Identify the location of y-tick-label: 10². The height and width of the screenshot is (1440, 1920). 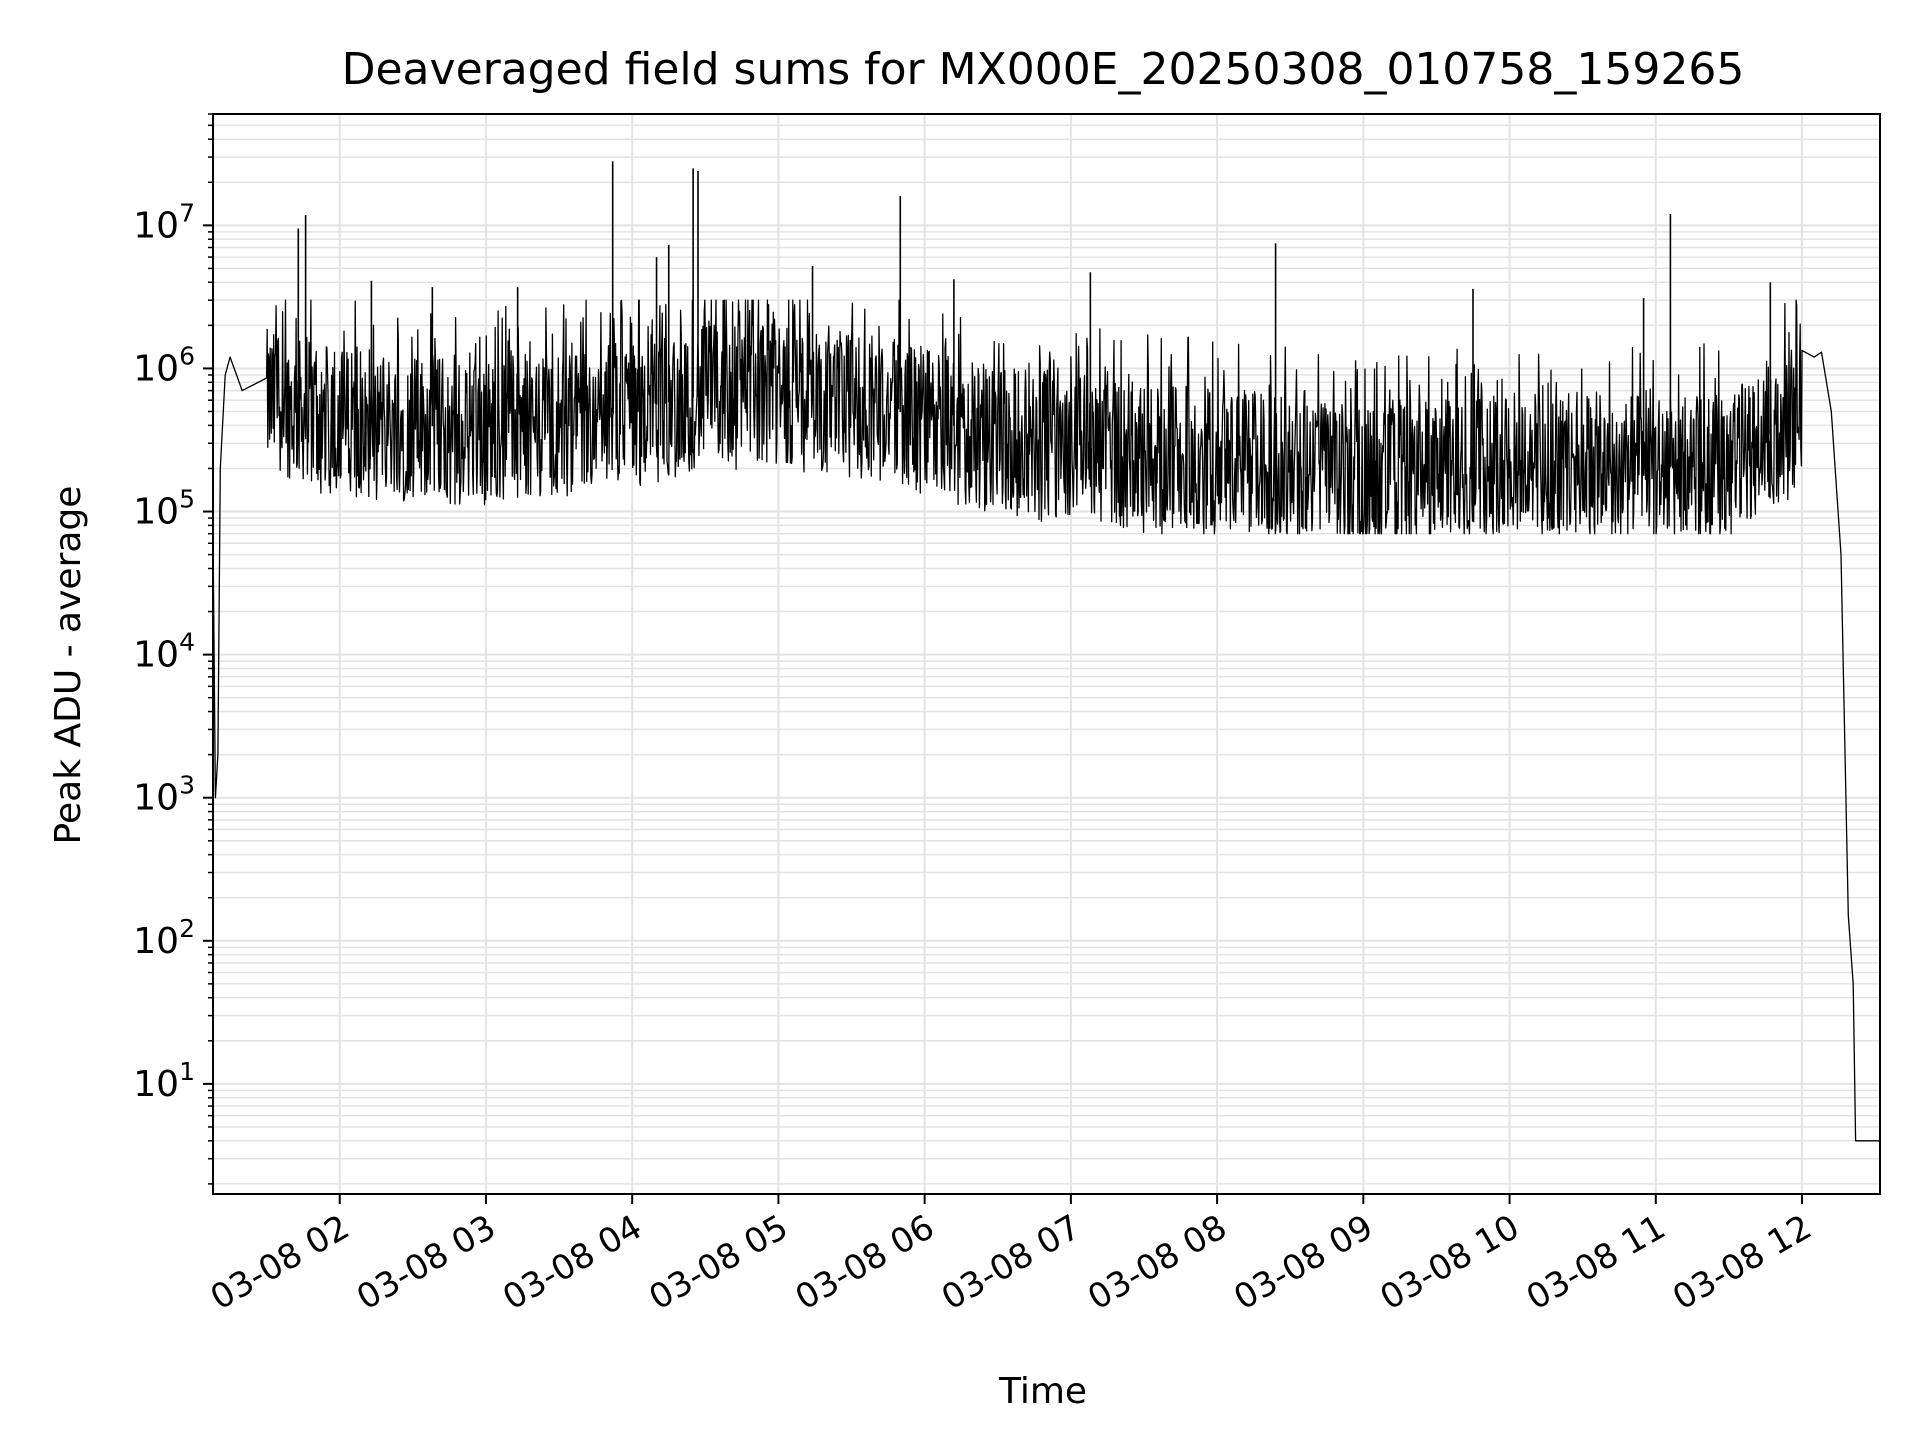
(164, 938).